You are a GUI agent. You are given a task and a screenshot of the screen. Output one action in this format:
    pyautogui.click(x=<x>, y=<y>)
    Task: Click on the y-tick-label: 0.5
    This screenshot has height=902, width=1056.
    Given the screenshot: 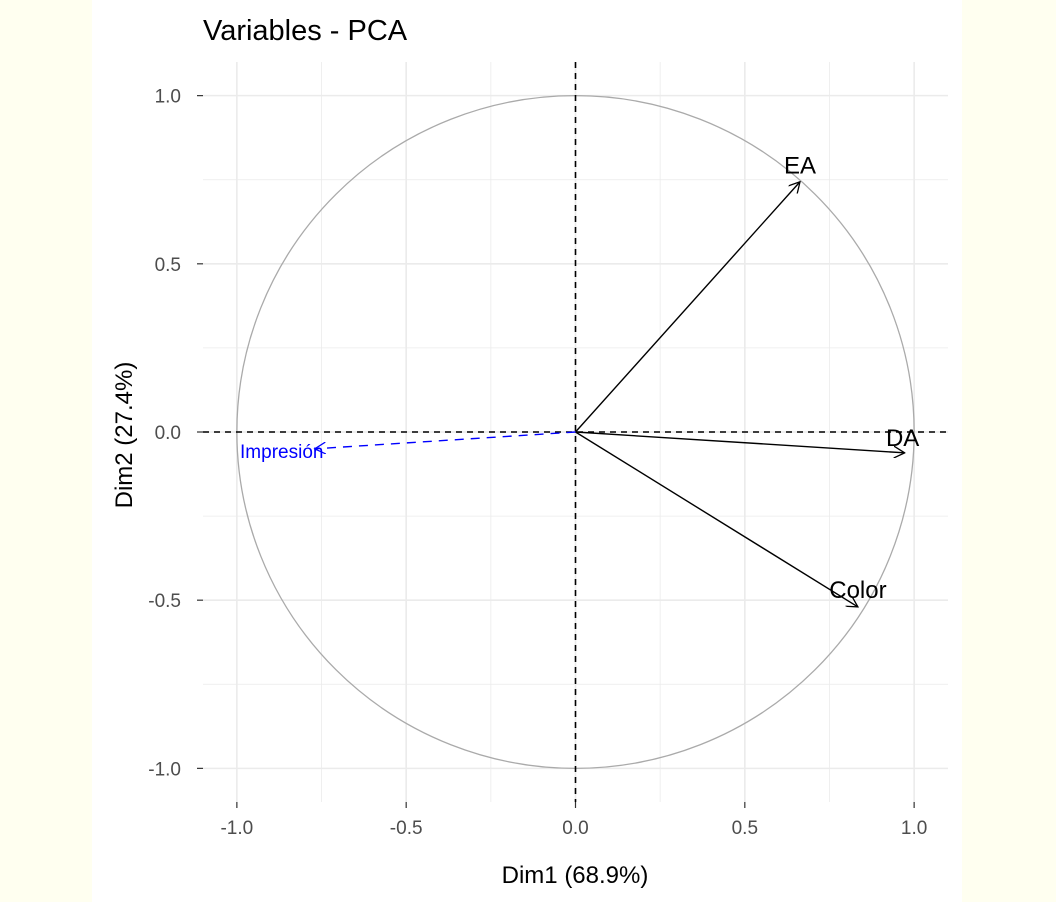 What is the action you would take?
    pyautogui.click(x=168, y=265)
    